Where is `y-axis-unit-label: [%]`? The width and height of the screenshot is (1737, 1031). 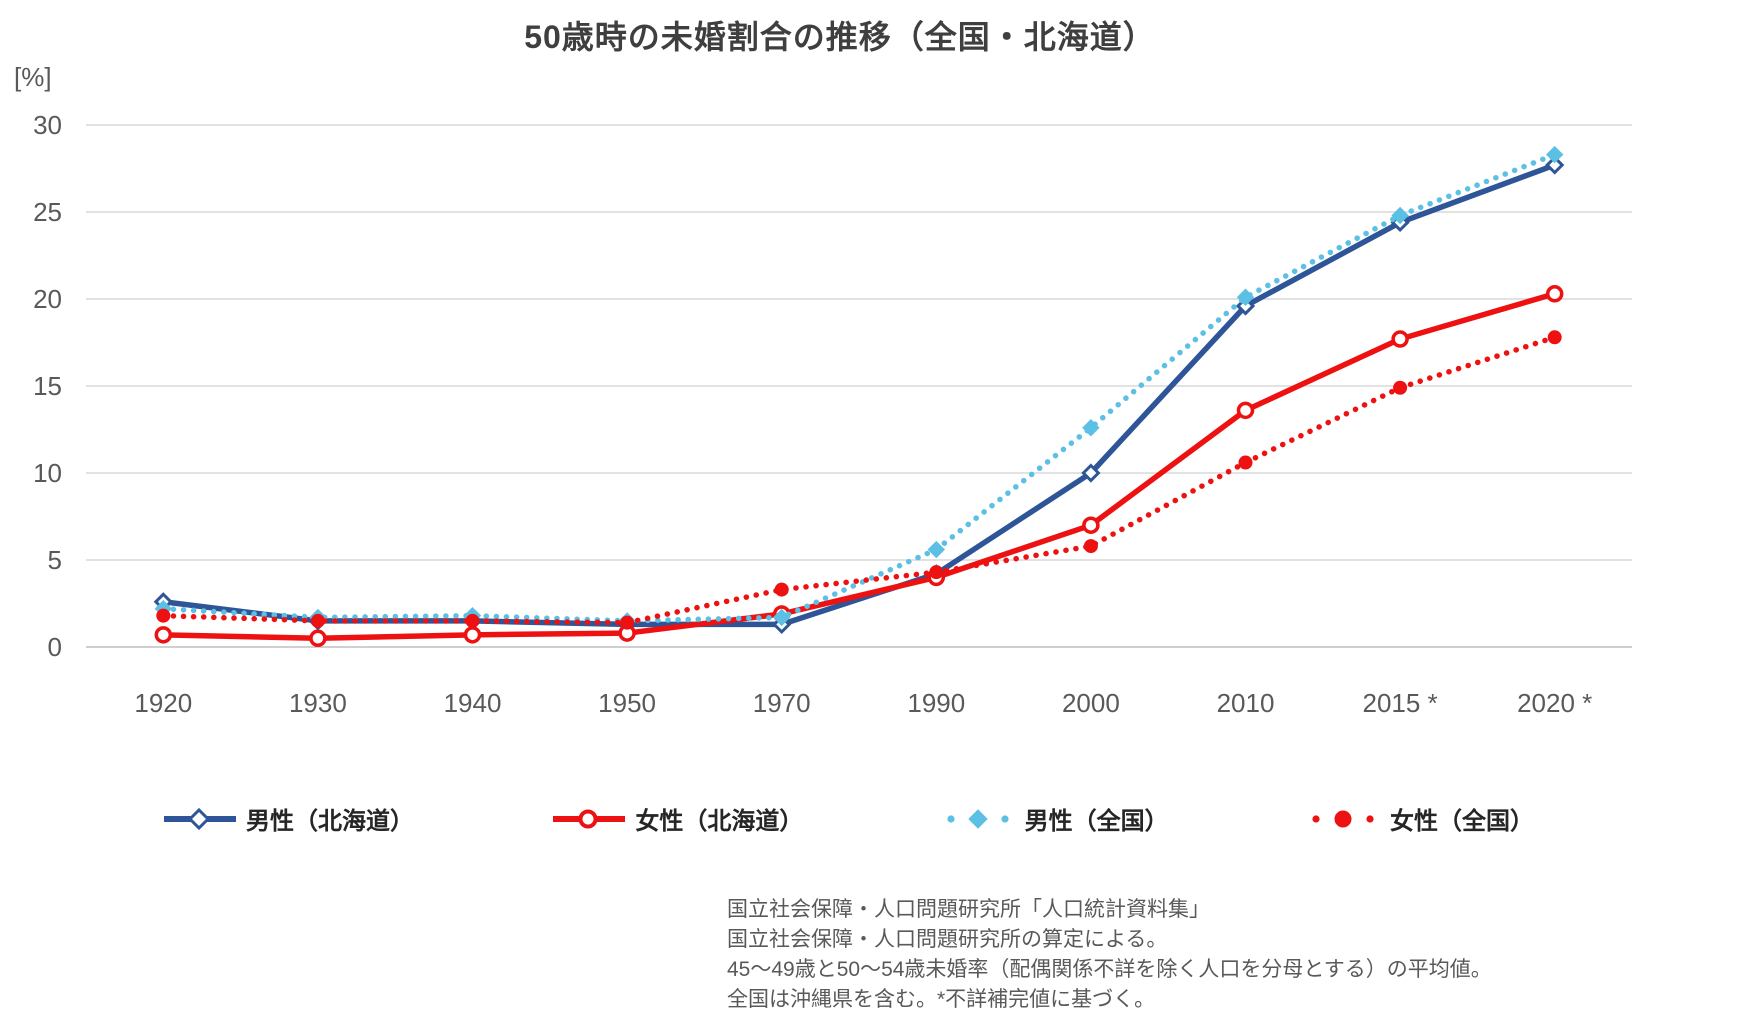 y-axis-unit-label: [%] is located at coordinates (33, 77).